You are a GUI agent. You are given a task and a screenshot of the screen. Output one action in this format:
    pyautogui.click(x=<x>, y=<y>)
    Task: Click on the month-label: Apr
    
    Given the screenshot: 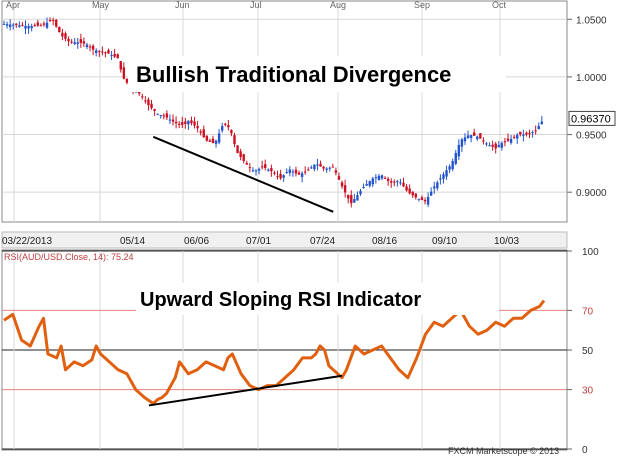 What is the action you would take?
    pyautogui.click(x=13, y=5)
    